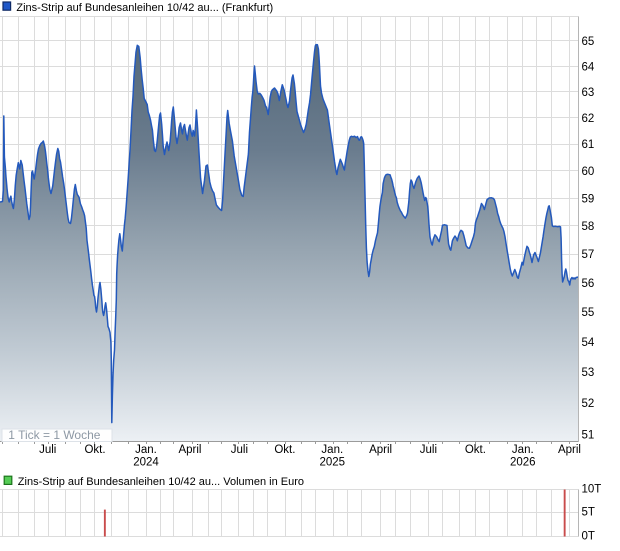 The image size is (620, 551). Describe the element at coordinates (588, 436) in the screenshot. I see `svg-text: 51` at that location.